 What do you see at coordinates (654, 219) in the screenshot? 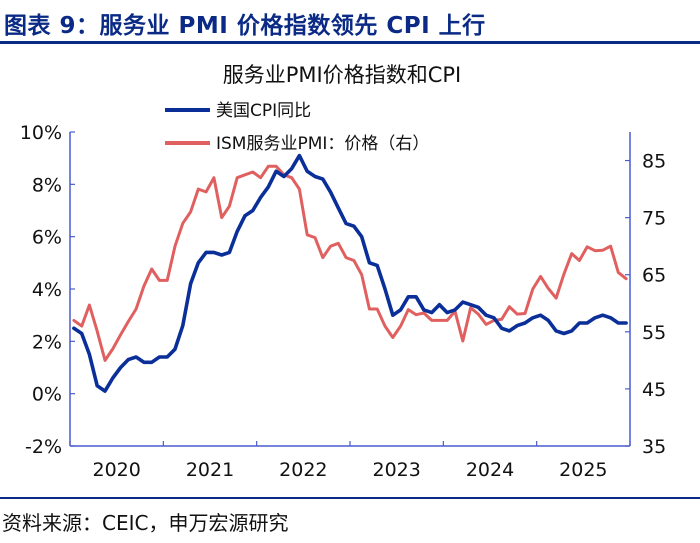
I see `y-right-tick-label: 75` at bounding box center [654, 219].